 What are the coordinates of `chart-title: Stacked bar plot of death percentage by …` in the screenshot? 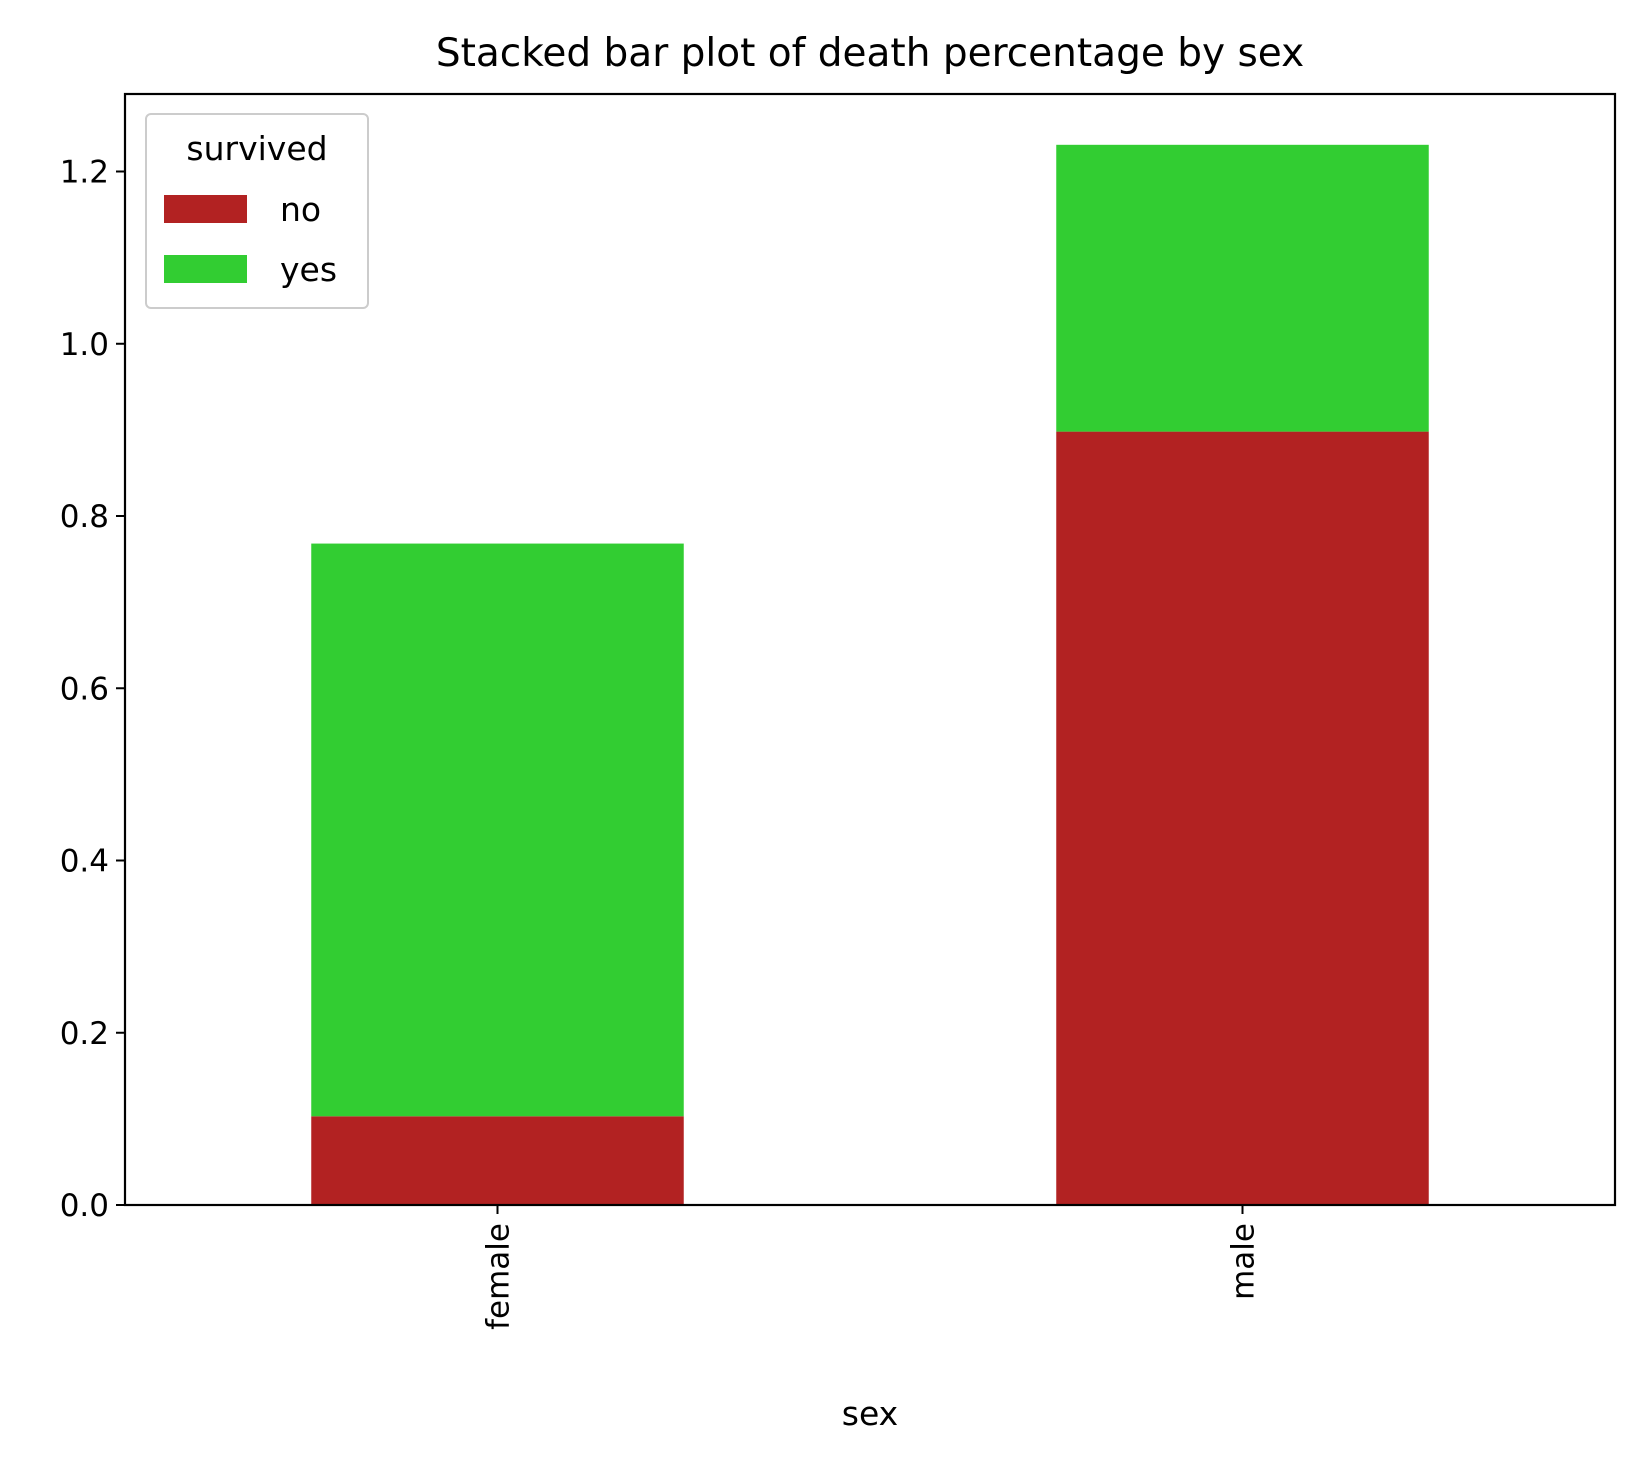 It's located at (870, 53).